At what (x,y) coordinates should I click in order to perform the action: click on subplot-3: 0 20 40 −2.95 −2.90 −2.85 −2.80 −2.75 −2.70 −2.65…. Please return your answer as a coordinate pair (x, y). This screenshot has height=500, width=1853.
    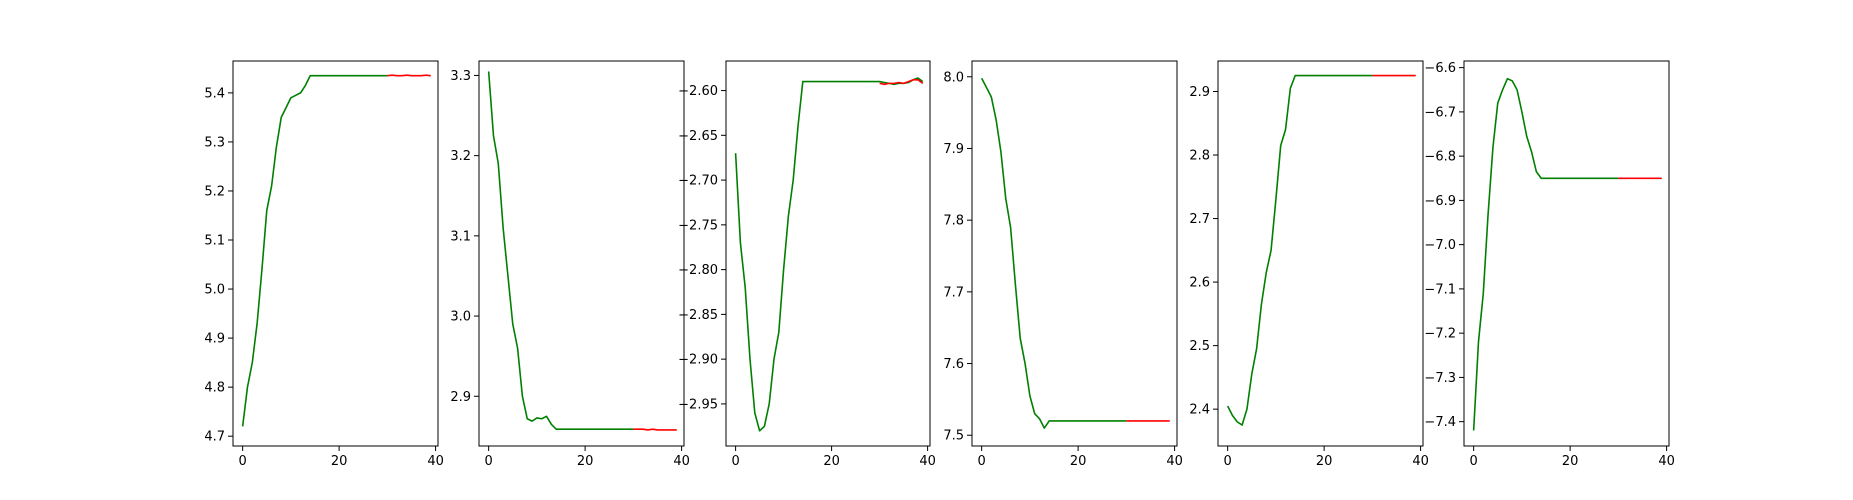
    Looking at the image, I should click on (807, 264).